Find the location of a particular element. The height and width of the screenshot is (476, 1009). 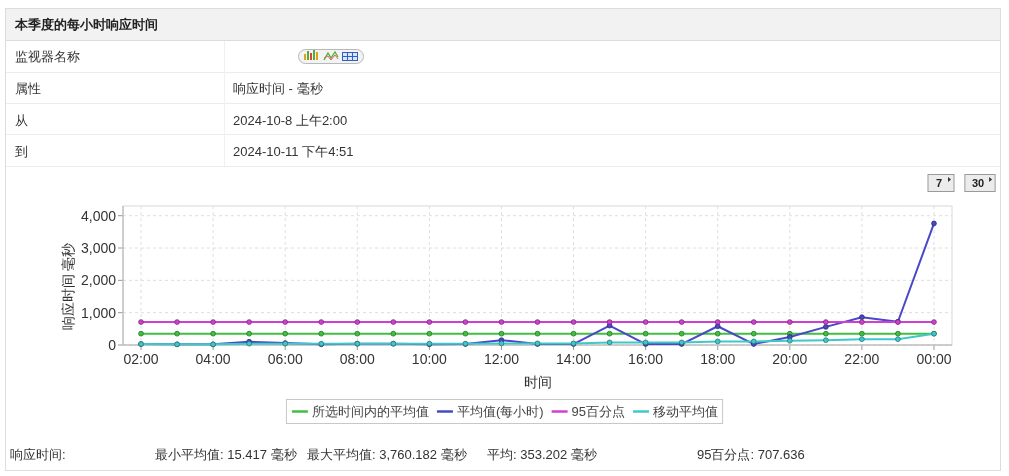

text: 平均: 353.202 毫秒 is located at coordinates (542, 454).